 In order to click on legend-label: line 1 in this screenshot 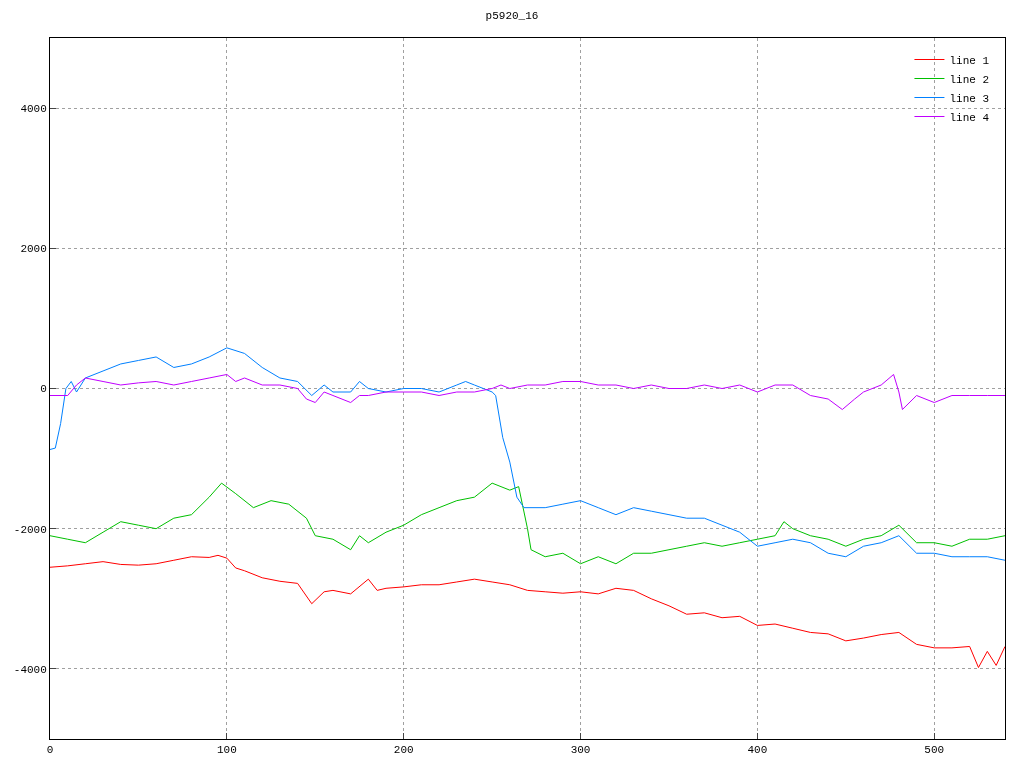, I will do `click(969, 60)`.